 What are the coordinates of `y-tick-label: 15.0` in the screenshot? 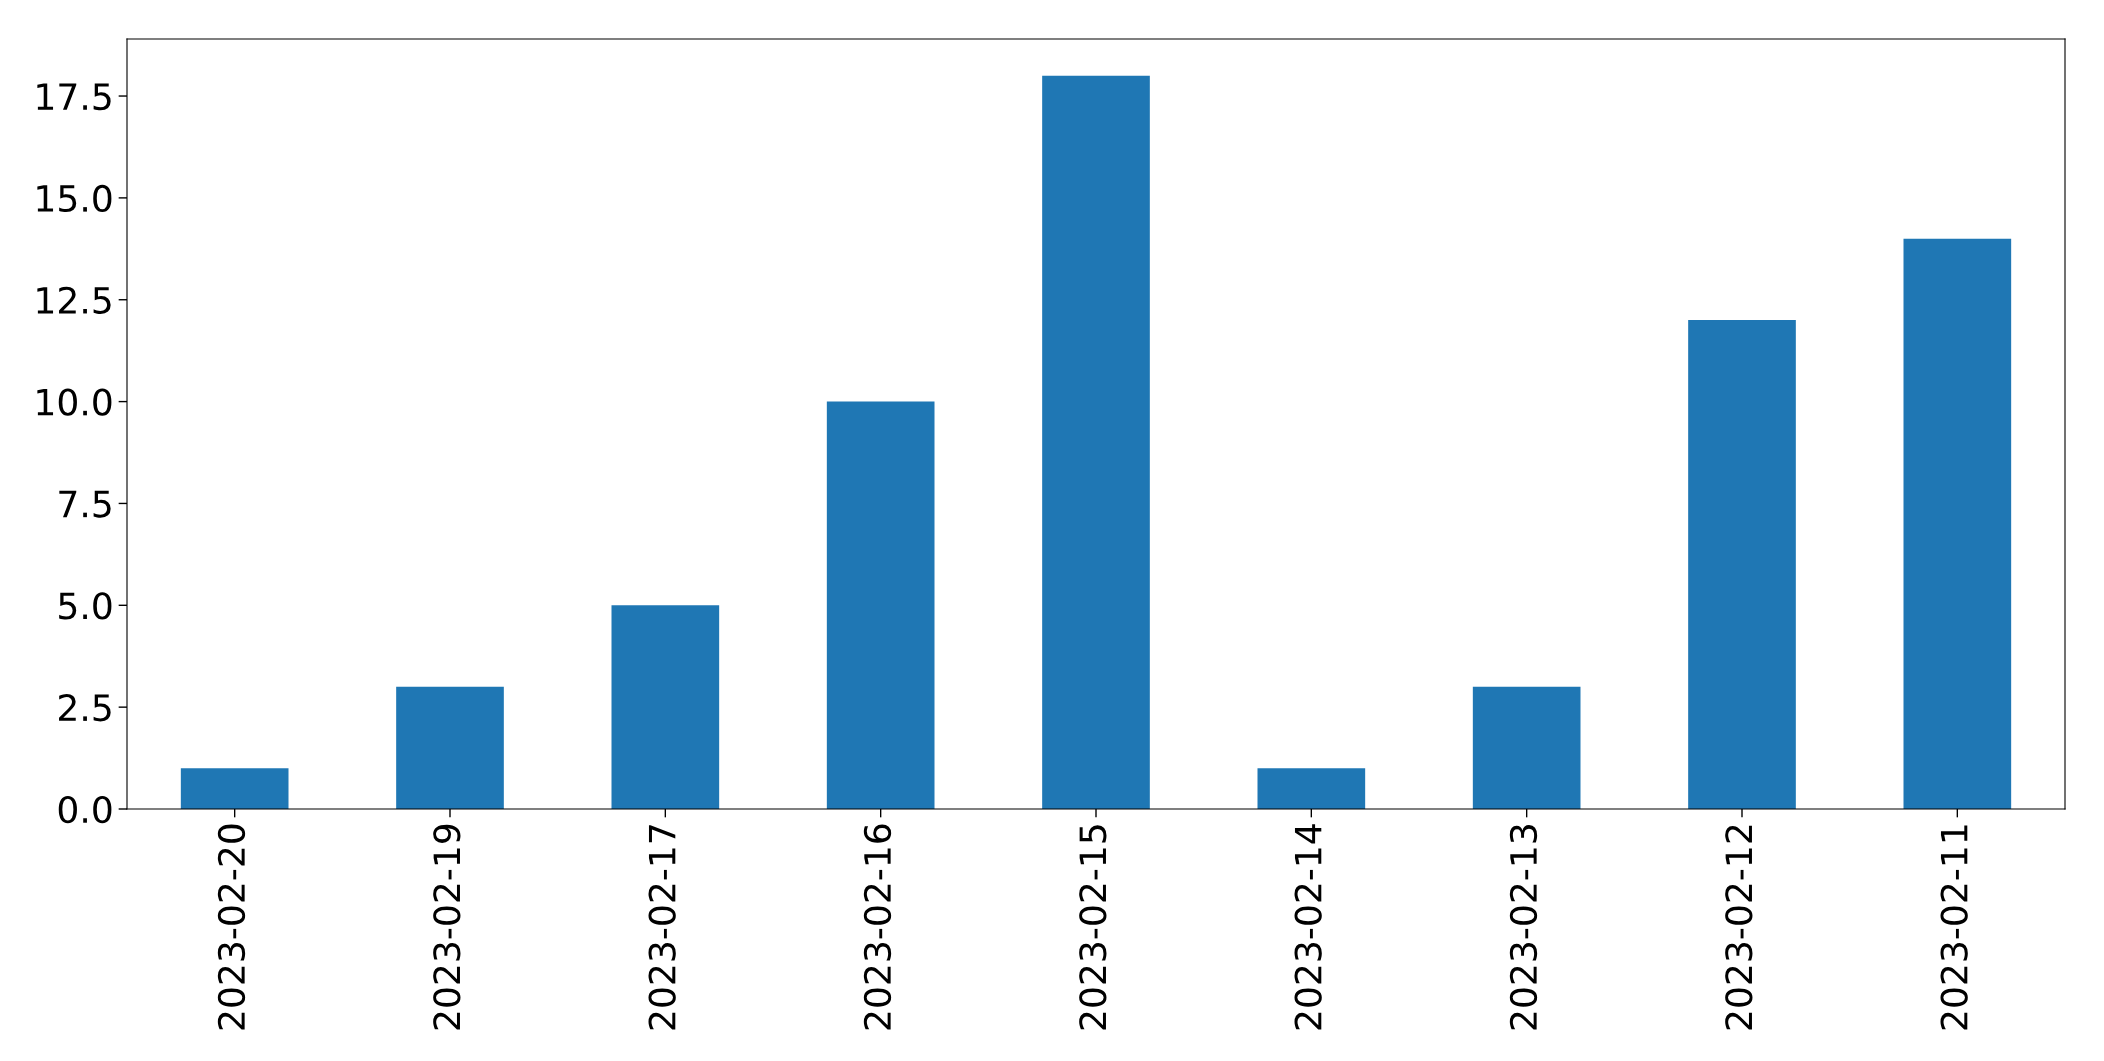 It's located at (74, 198).